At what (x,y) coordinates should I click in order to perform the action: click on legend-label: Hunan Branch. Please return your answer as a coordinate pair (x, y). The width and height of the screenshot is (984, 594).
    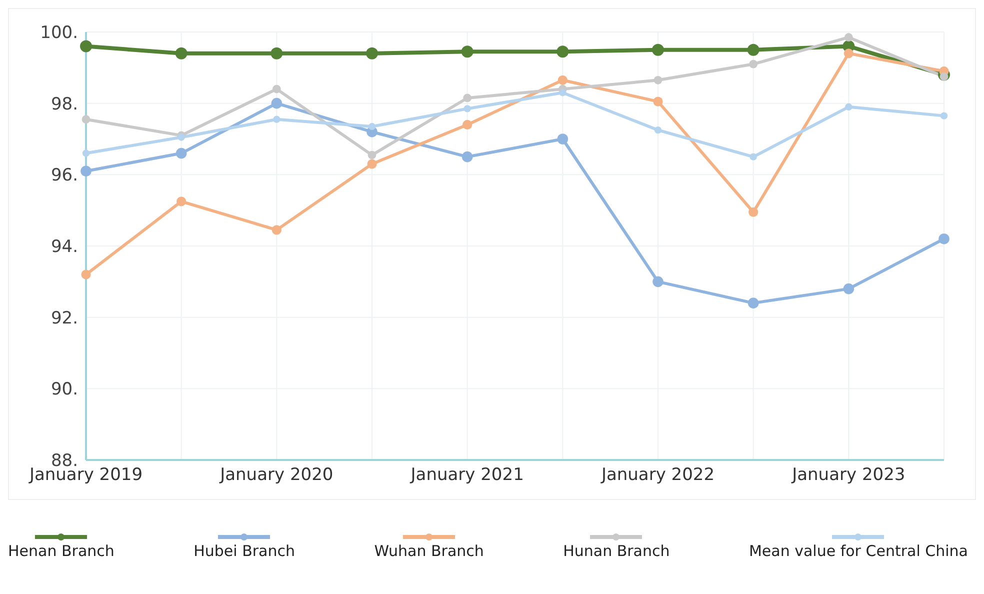
    Looking at the image, I should click on (616, 551).